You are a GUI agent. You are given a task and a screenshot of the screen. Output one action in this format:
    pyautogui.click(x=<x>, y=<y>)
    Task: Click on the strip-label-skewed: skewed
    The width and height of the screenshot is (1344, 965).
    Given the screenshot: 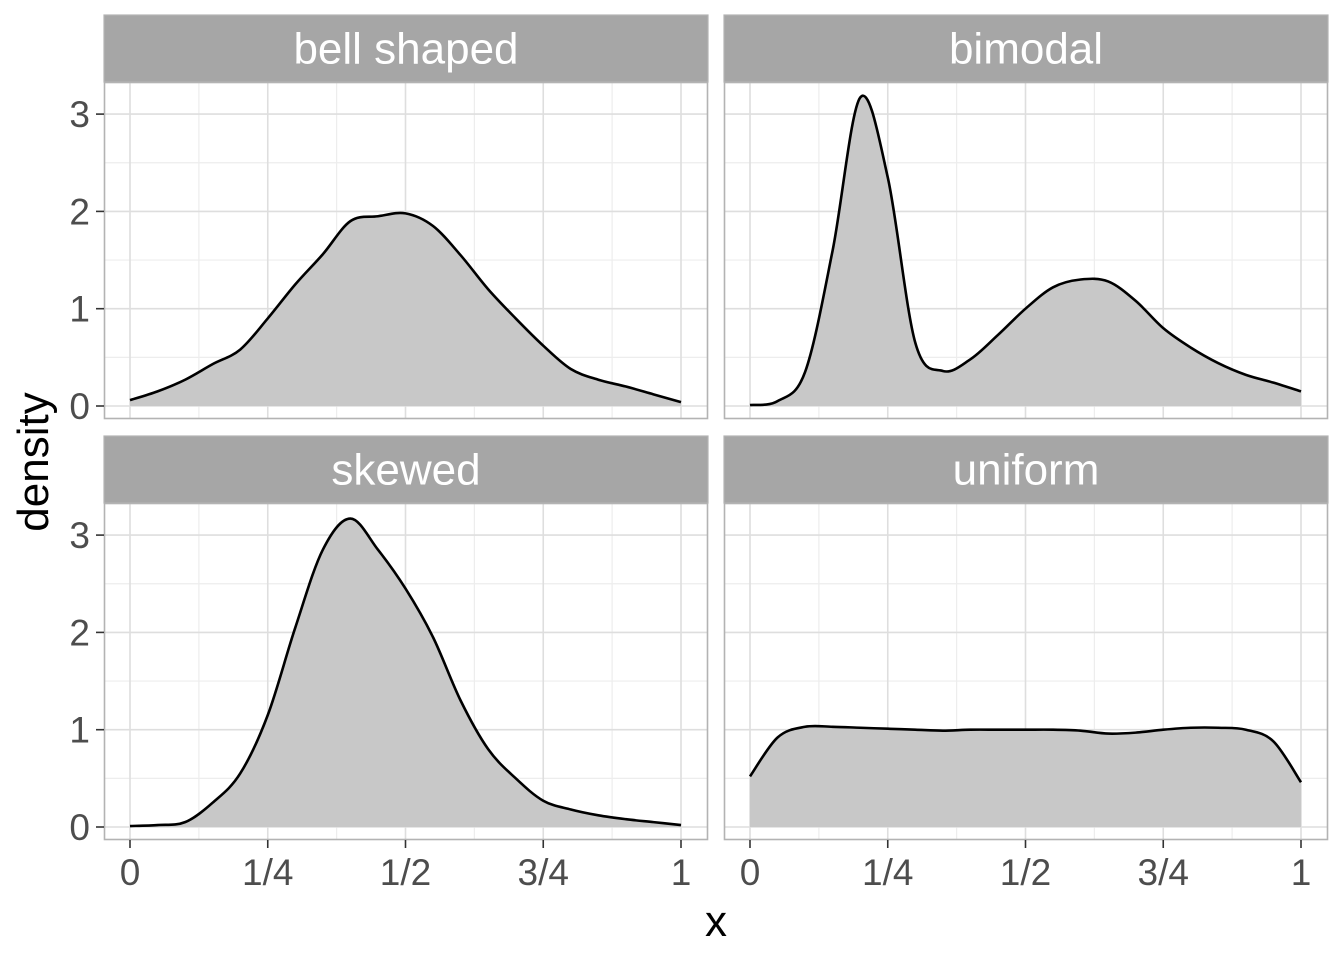 What is the action you would take?
    pyautogui.click(x=405, y=470)
    